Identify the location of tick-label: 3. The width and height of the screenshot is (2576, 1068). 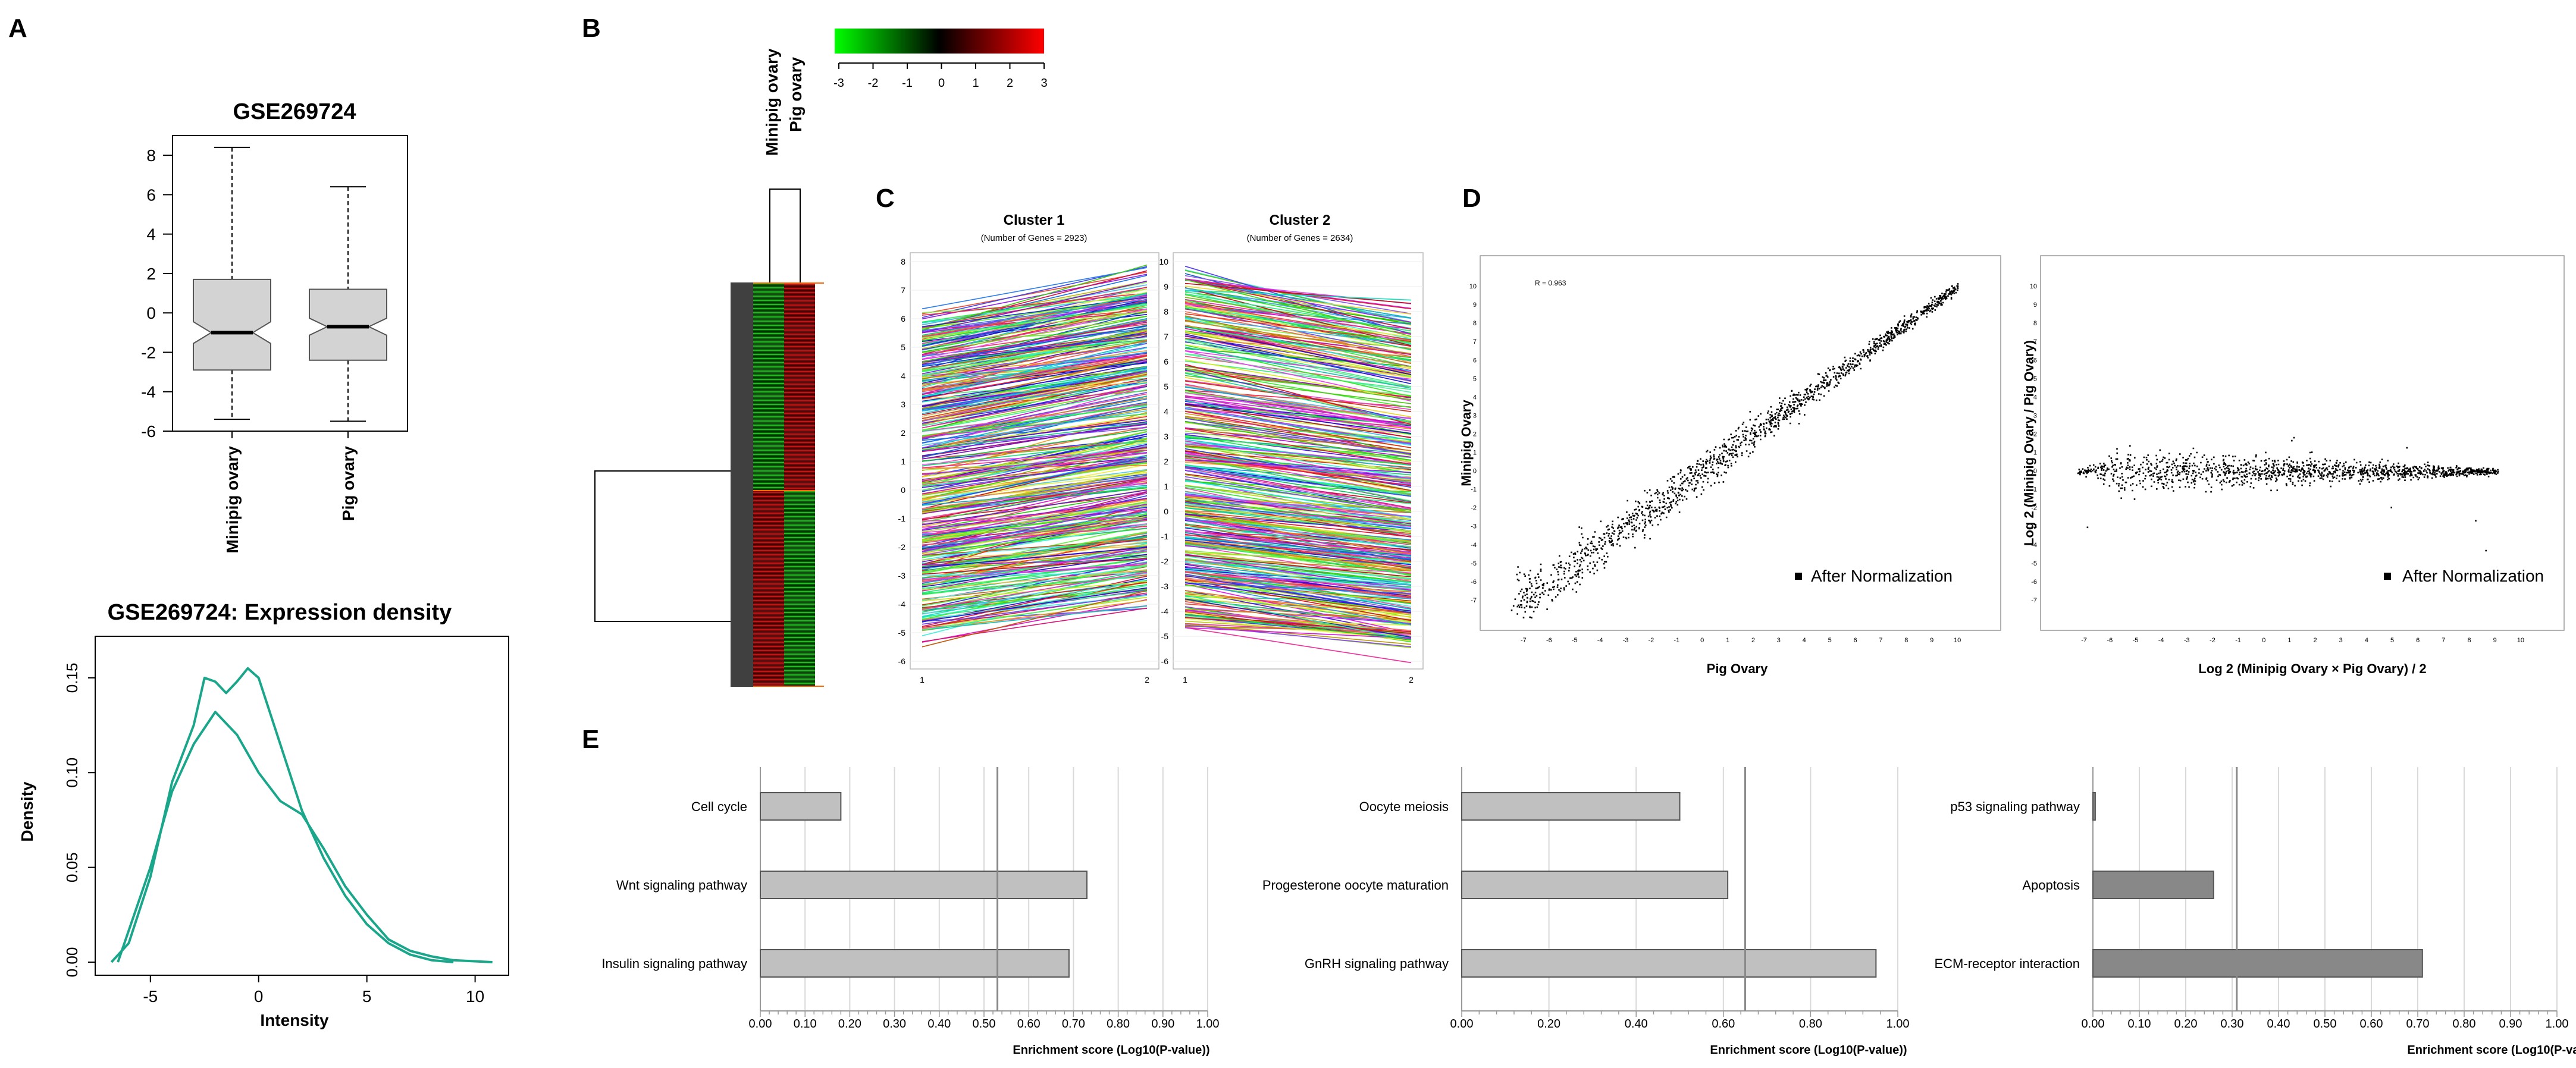
(2341, 640).